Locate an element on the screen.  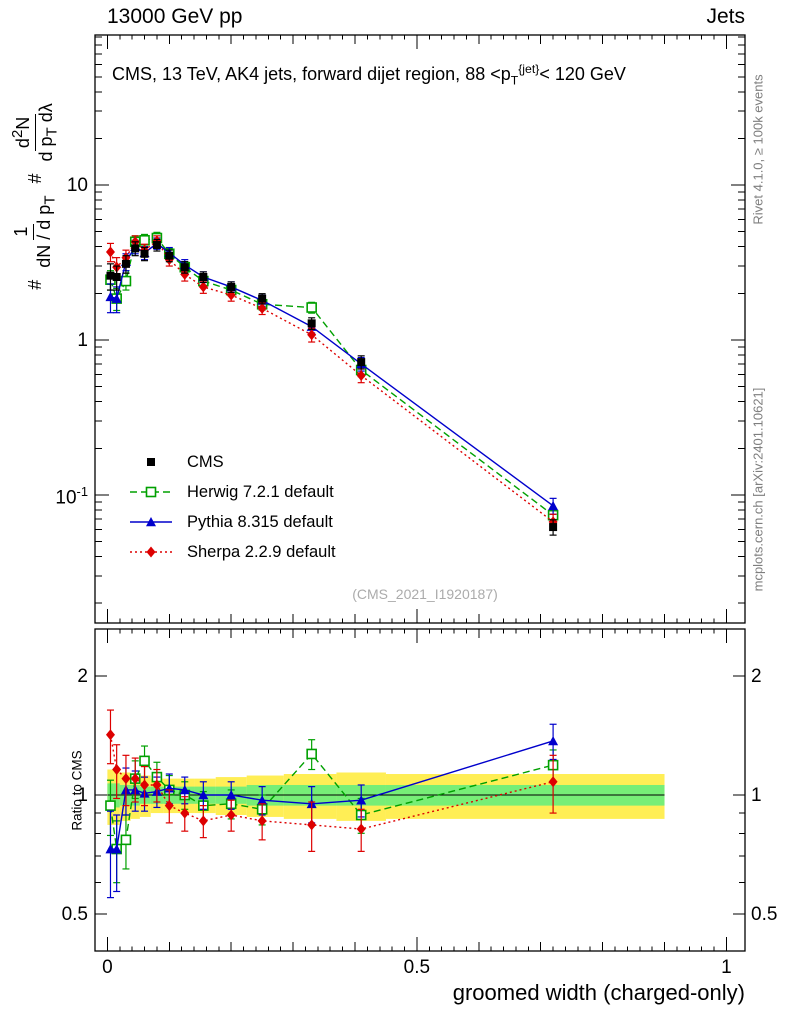
legend-item-sherpa-2-2-9-default: Sherpa 2.2.9 default is located at coordinates (232, 552).